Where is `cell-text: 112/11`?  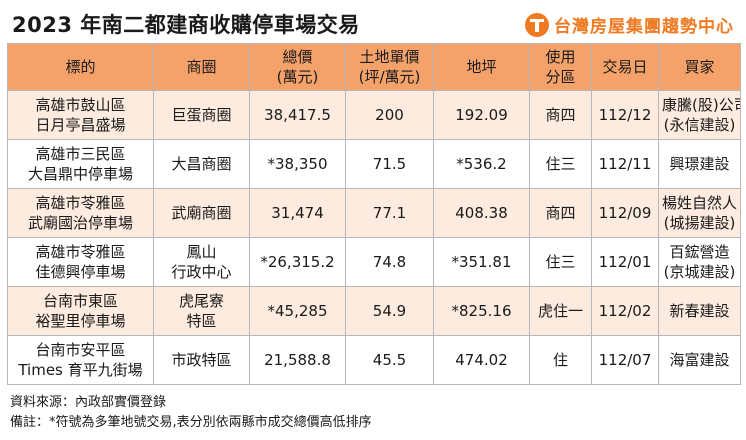
cell-text: 112/11 is located at coordinates (625, 164).